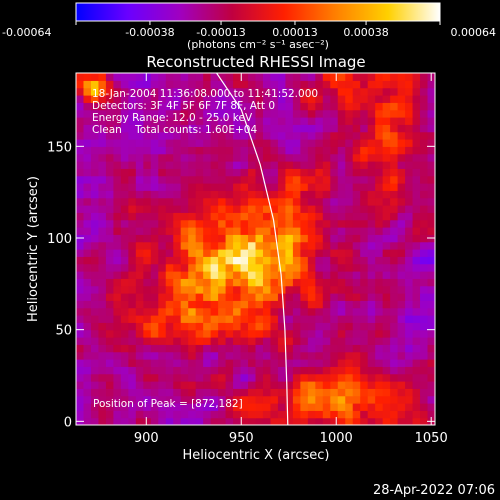  Describe the element at coordinates (172, 118) in the screenshot. I see `info-energy-range: Energy Range: 12.0 - 25.0 keV` at that location.